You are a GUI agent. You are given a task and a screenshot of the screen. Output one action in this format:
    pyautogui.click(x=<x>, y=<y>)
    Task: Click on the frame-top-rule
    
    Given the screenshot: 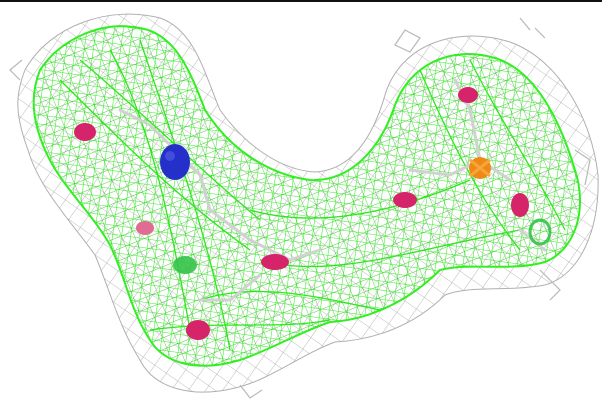 What is the action you would take?
    pyautogui.click(x=301, y=1)
    